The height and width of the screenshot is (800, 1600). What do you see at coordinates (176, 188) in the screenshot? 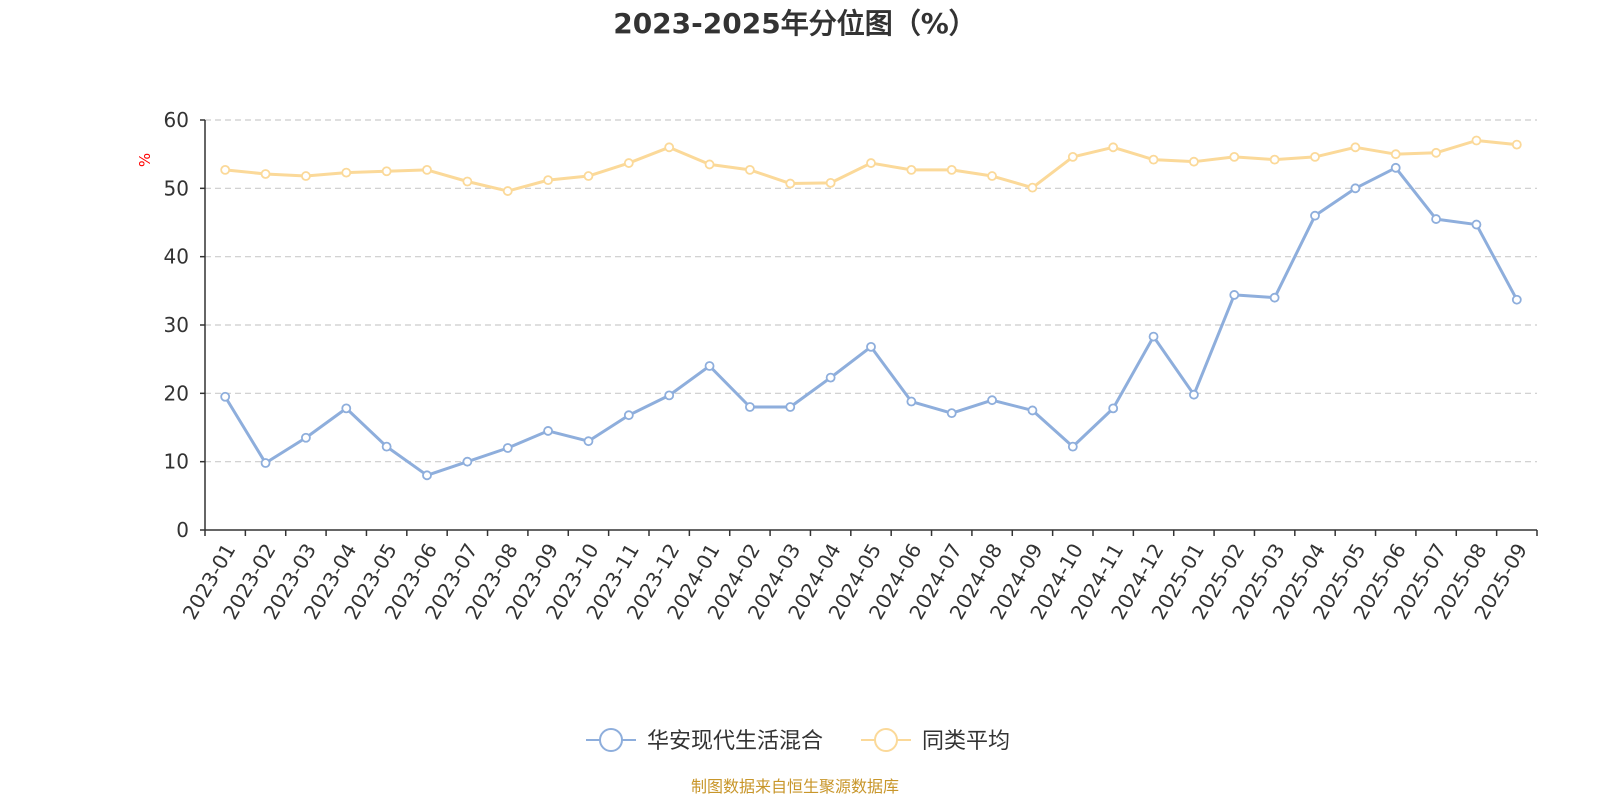
I see `y-tick-label: 50` at bounding box center [176, 188].